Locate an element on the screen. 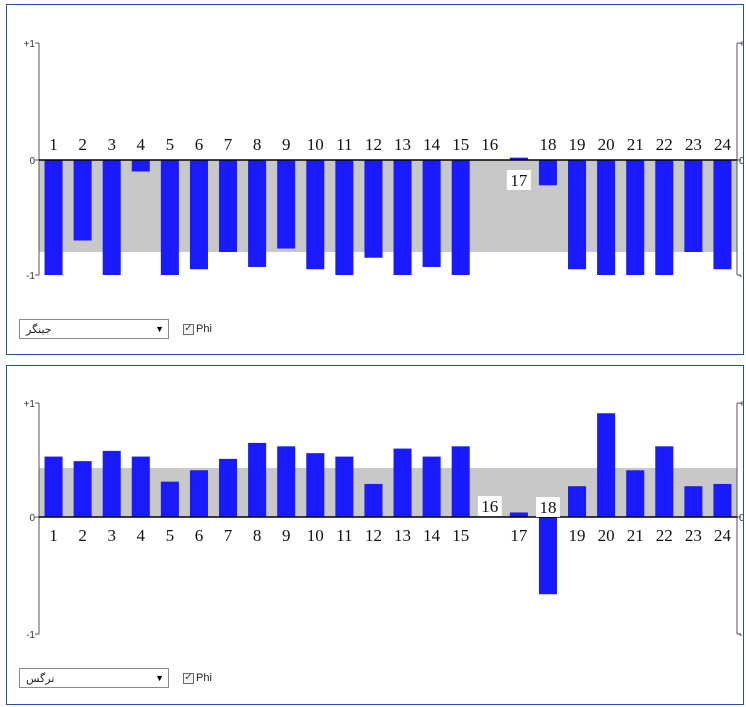 This screenshot has height=707, width=746. y-tick-label-left: +1 is located at coordinates (30, 404).